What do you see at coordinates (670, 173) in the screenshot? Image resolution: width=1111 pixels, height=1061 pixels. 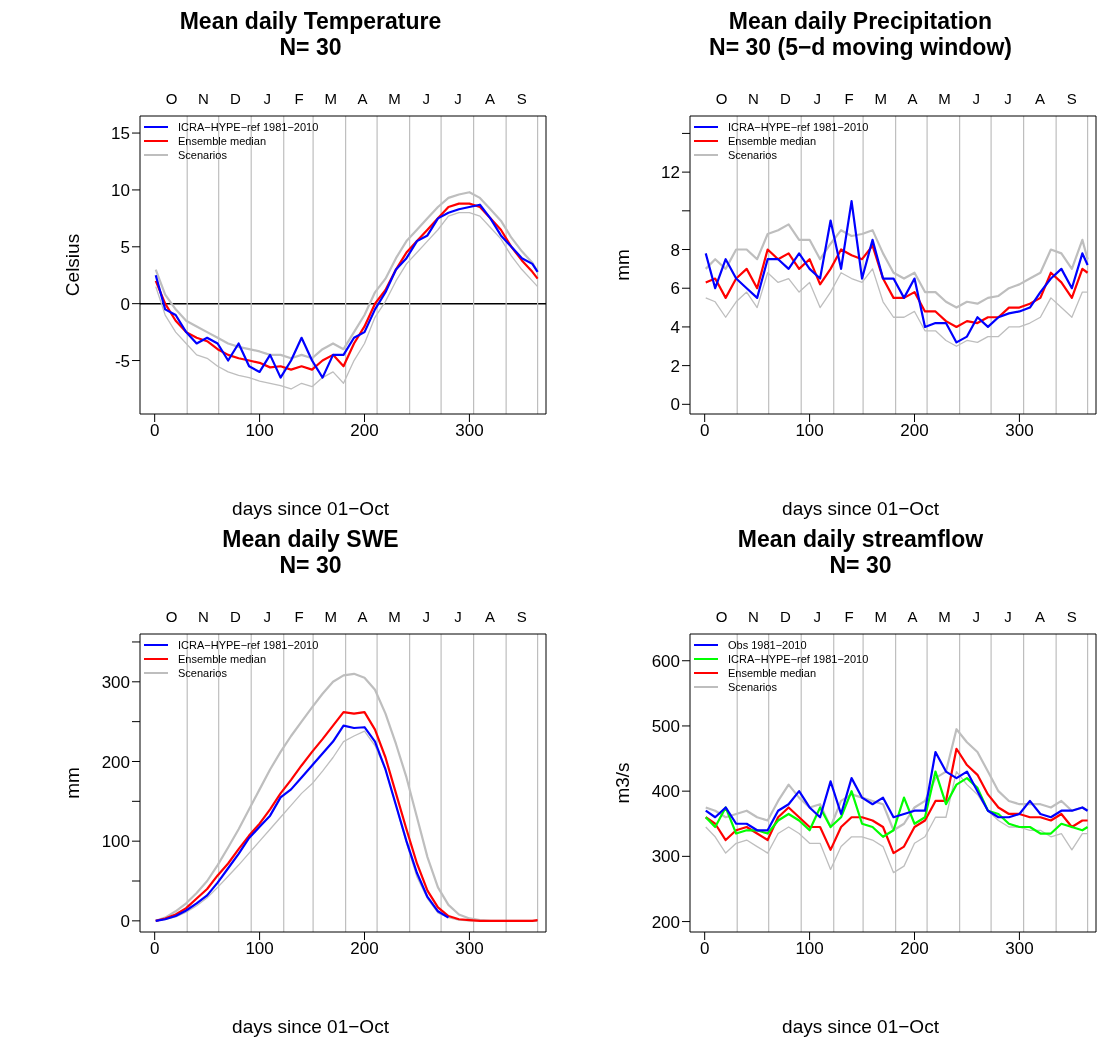 I see `y-tick-label: 12` at bounding box center [670, 173].